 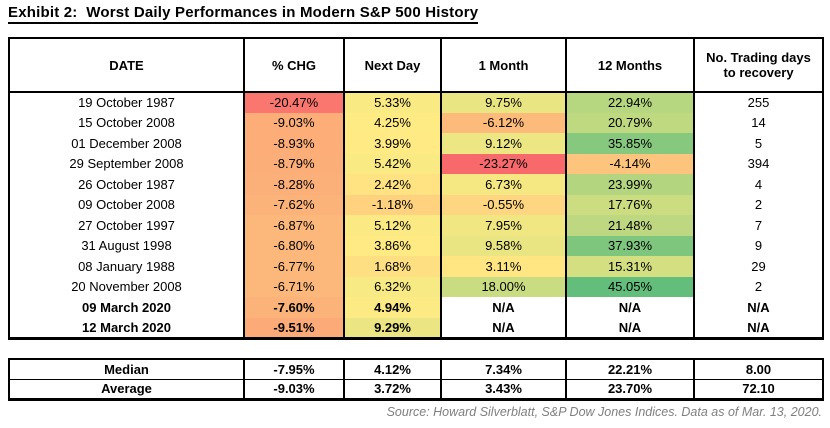 I want to click on table-row: 08 January 1988 -6.77% 1.68% 3.11% 15.31% 29, so click(x=416, y=266).